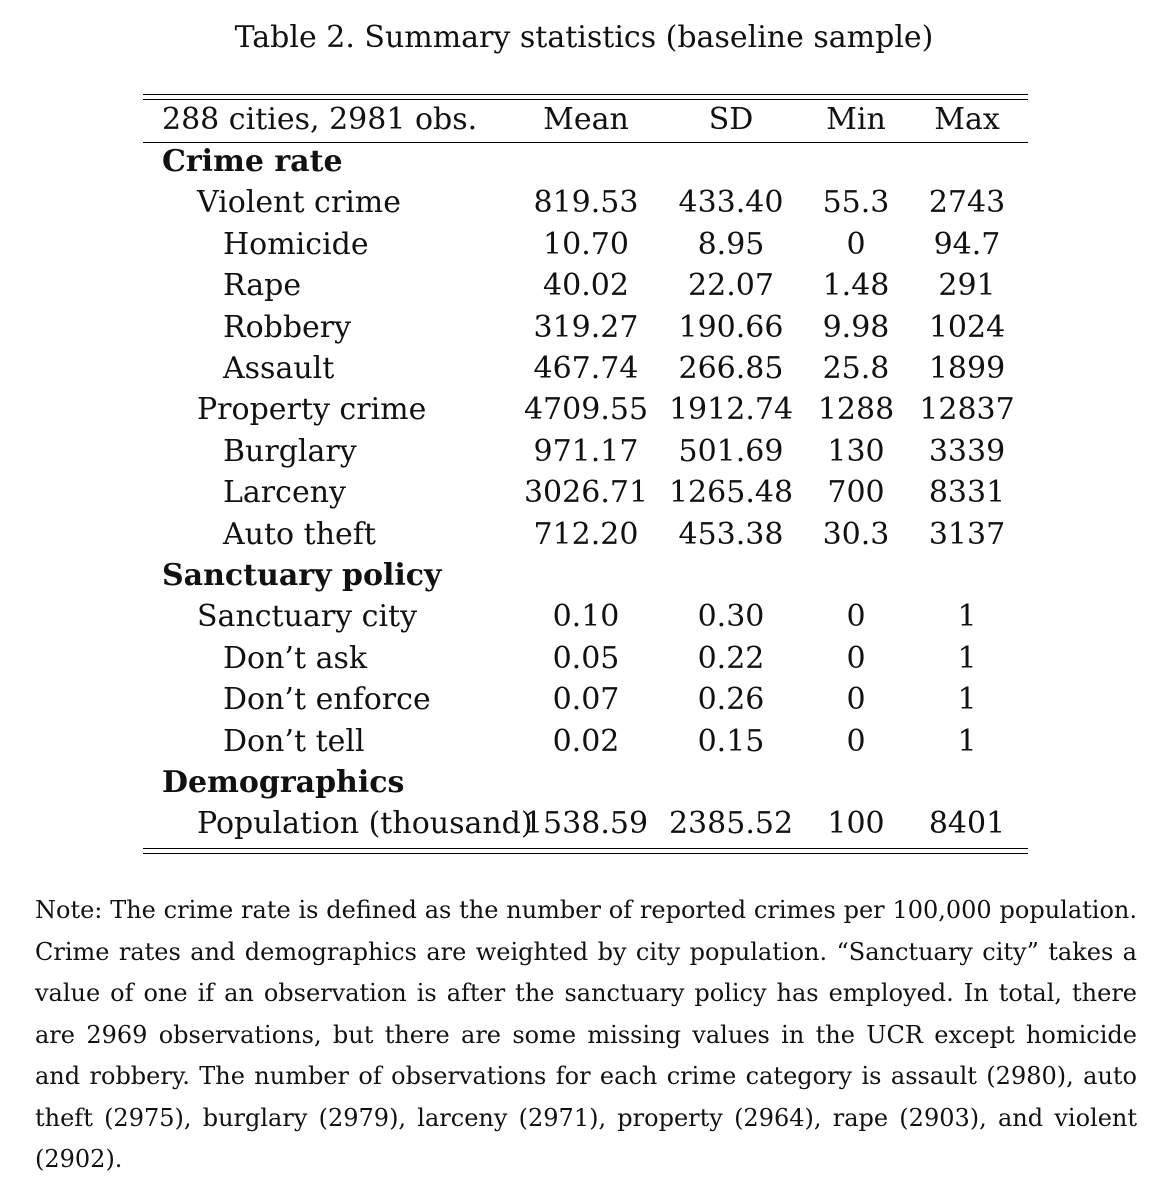 The width and height of the screenshot is (1168, 1181). I want to click on mean-cell: 0.02, so click(586, 741).